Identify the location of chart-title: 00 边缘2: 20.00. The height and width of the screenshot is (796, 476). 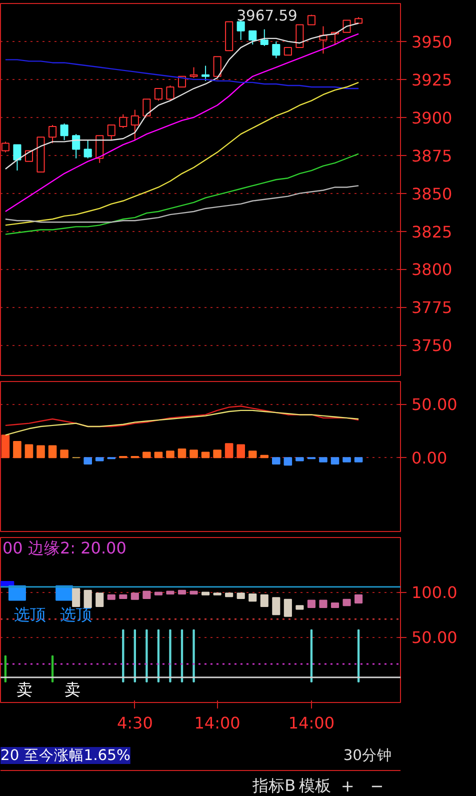
(64, 548).